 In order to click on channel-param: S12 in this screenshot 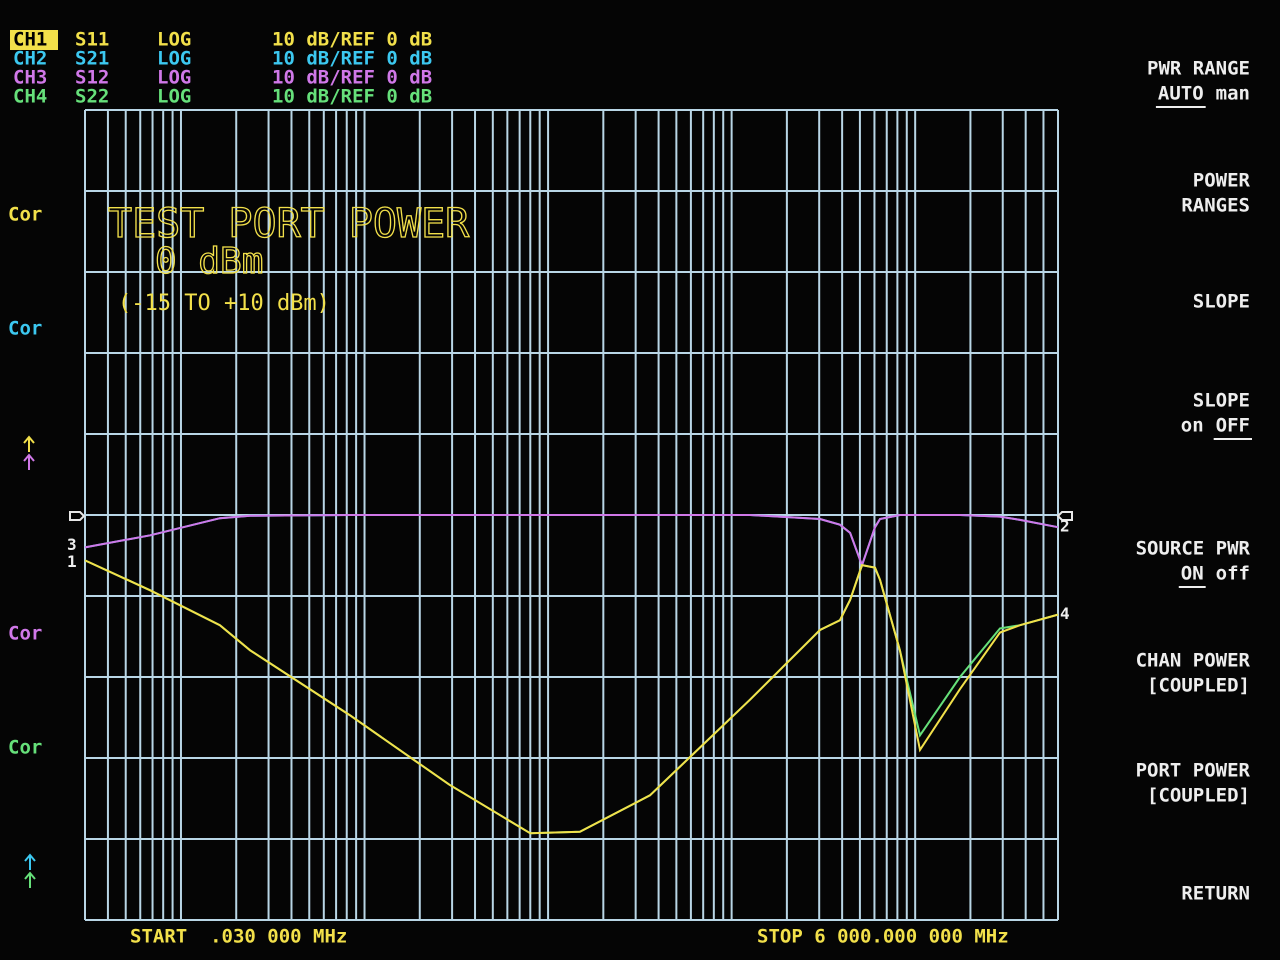, I will do `click(92, 78)`.